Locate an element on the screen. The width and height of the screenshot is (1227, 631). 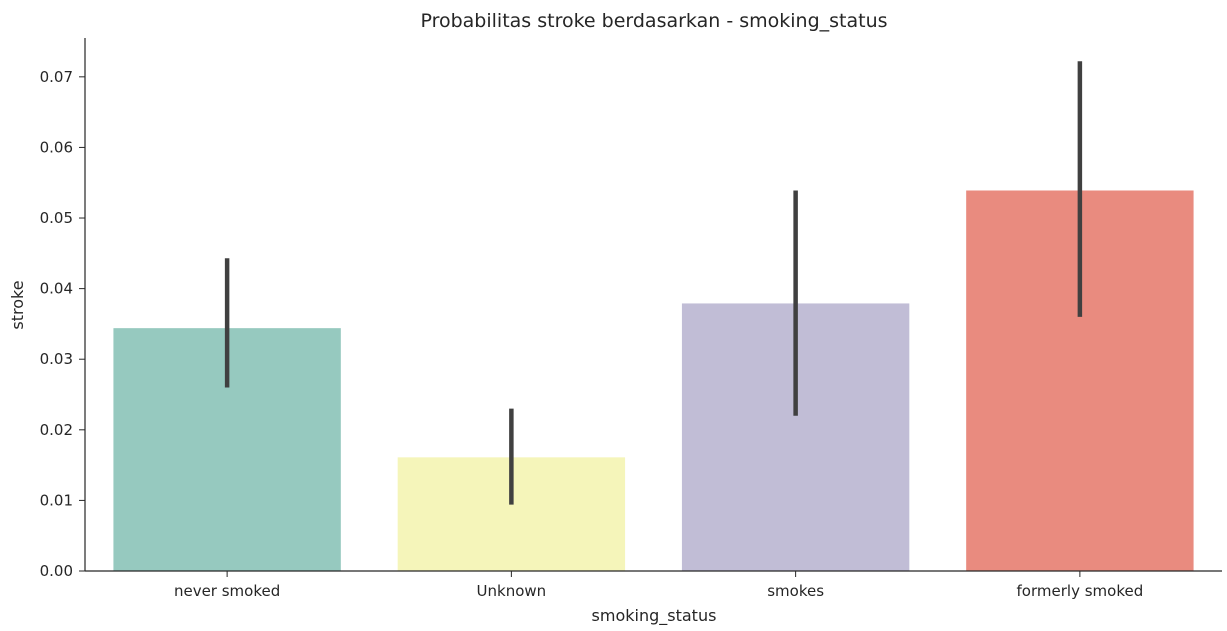
x-tick-label: formerly smoked is located at coordinates (1080, 591).